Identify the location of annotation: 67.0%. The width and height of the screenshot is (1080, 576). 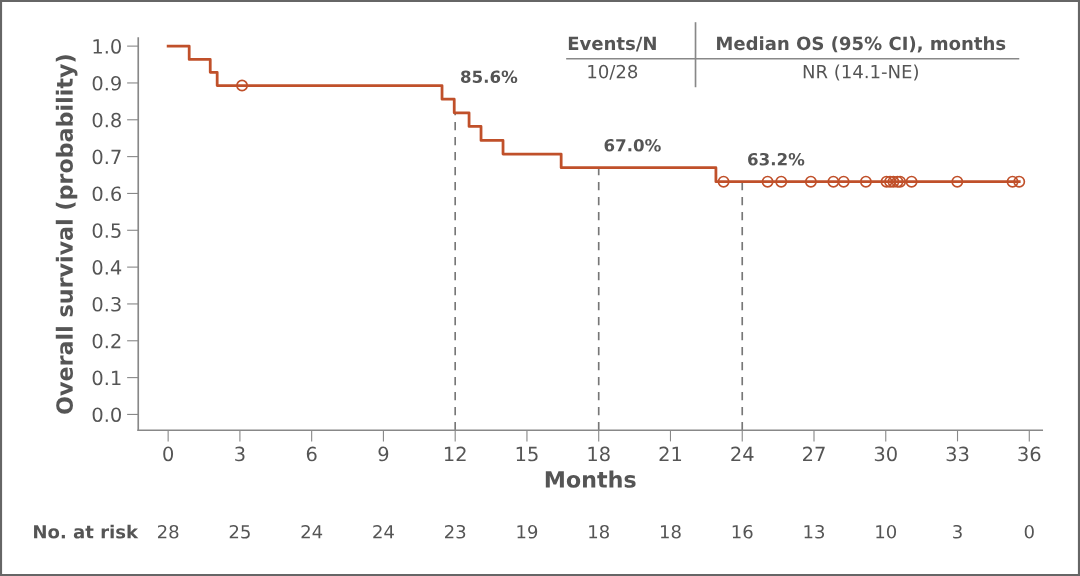
(632, 145).